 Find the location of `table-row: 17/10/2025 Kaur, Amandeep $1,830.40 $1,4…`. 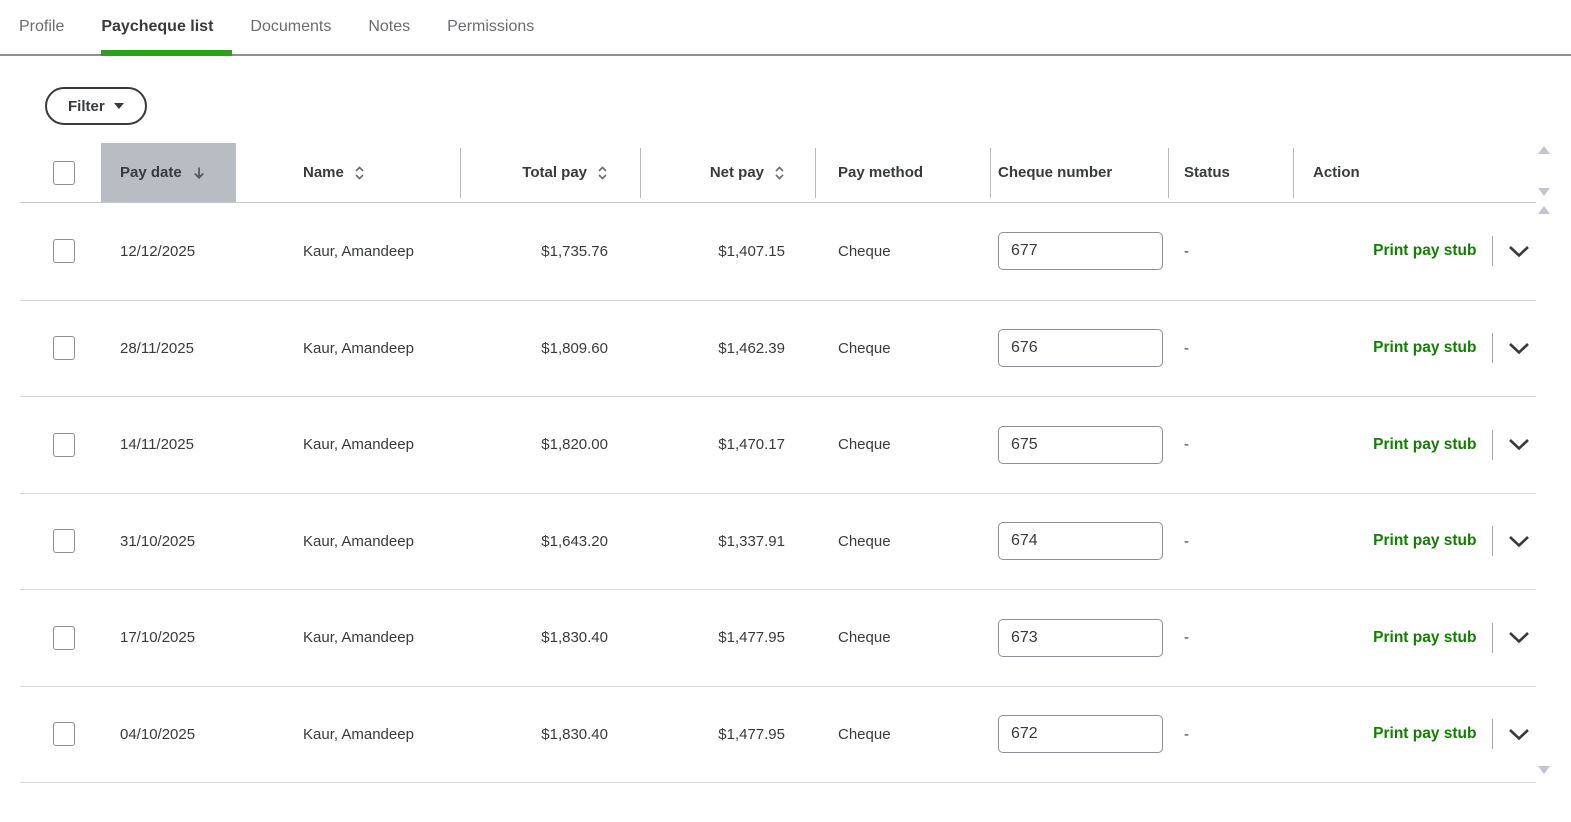

table-row: 17/10/2025 Kaur, Amandeep $1,830.40 $1,4… is located at coordinates (778, 637).